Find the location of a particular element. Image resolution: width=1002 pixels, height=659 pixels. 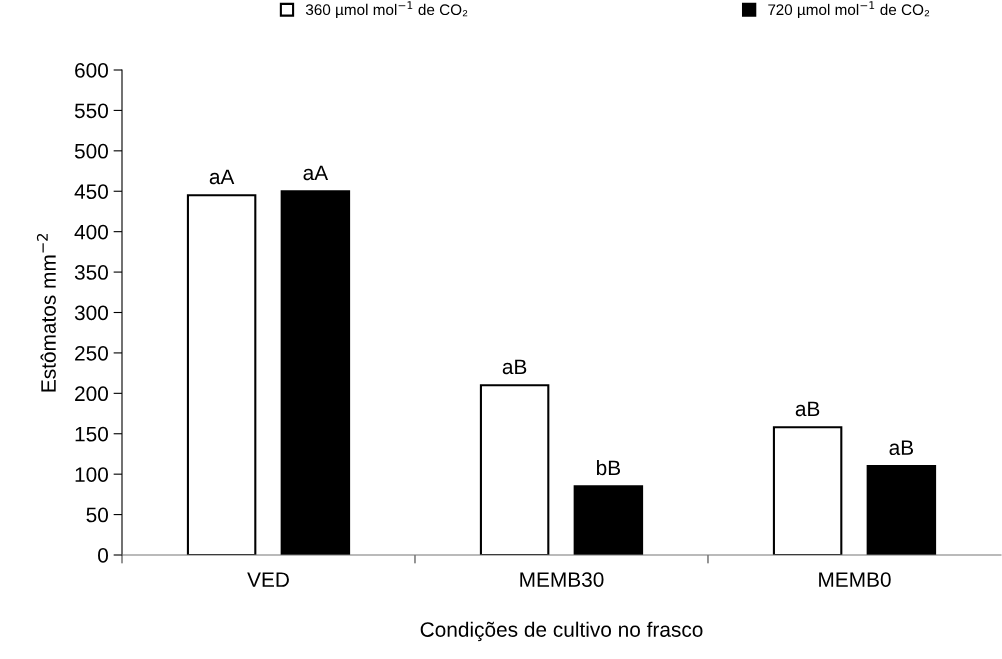

y-tick-label: 500 is located at coordinates (91, 151).